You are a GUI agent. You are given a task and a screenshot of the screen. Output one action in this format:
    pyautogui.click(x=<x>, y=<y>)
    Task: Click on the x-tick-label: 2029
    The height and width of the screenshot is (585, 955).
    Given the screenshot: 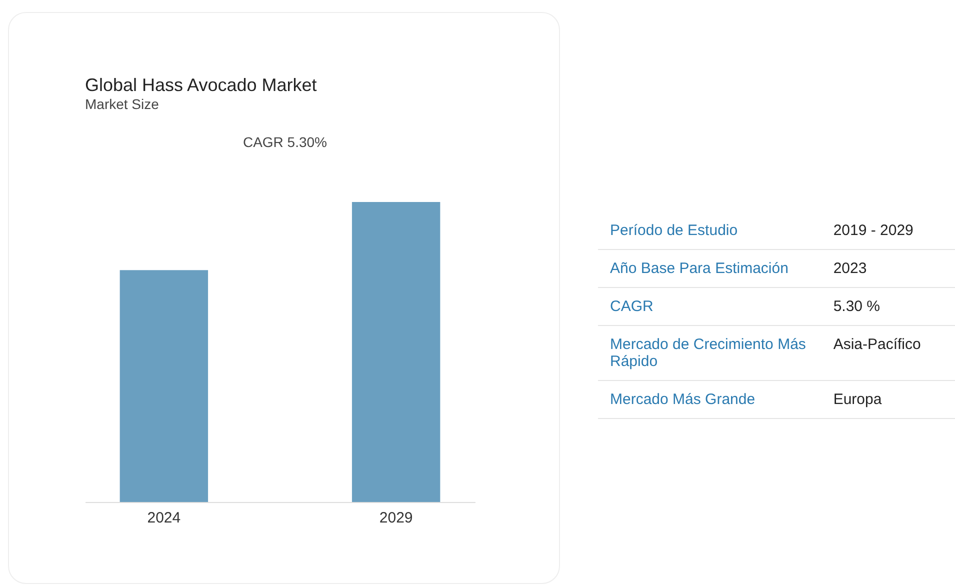 What is the action you would take?
    pyautogui.click(x=396, y=518)
    